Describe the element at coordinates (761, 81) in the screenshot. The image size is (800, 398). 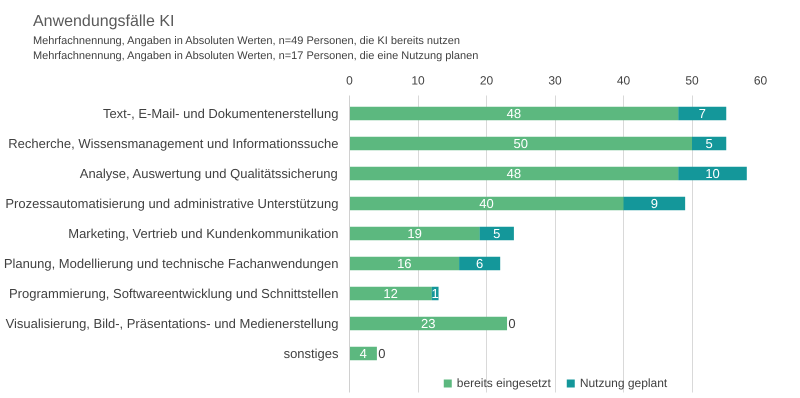
I see `x-tick-label: 60` at that location.